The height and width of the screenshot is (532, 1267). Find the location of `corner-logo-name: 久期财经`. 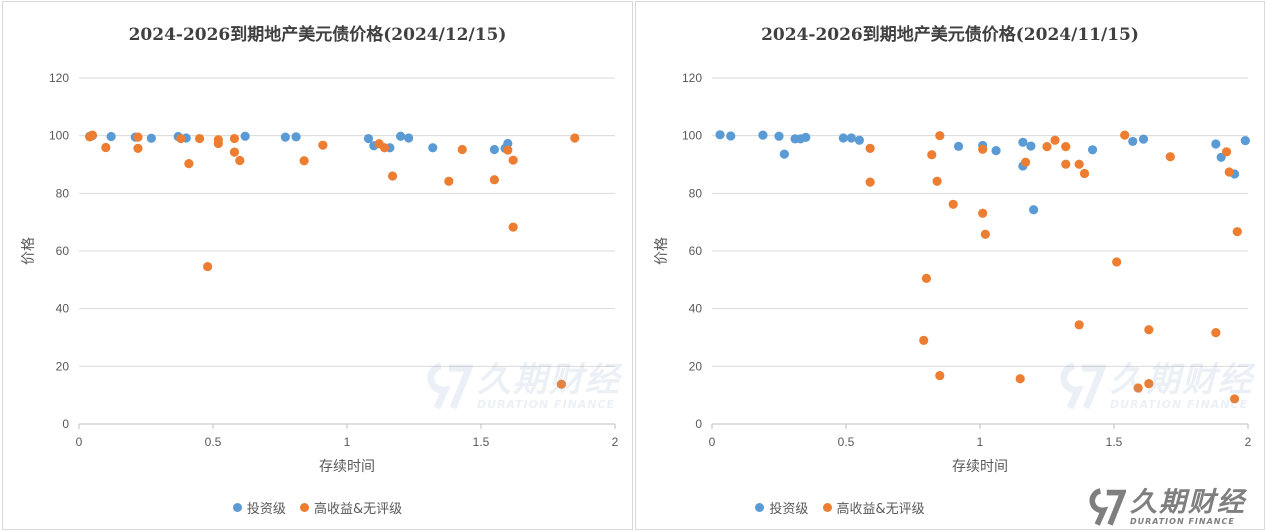

corner-logo-name: 久期财经 is located at coordinates (1188, 502).